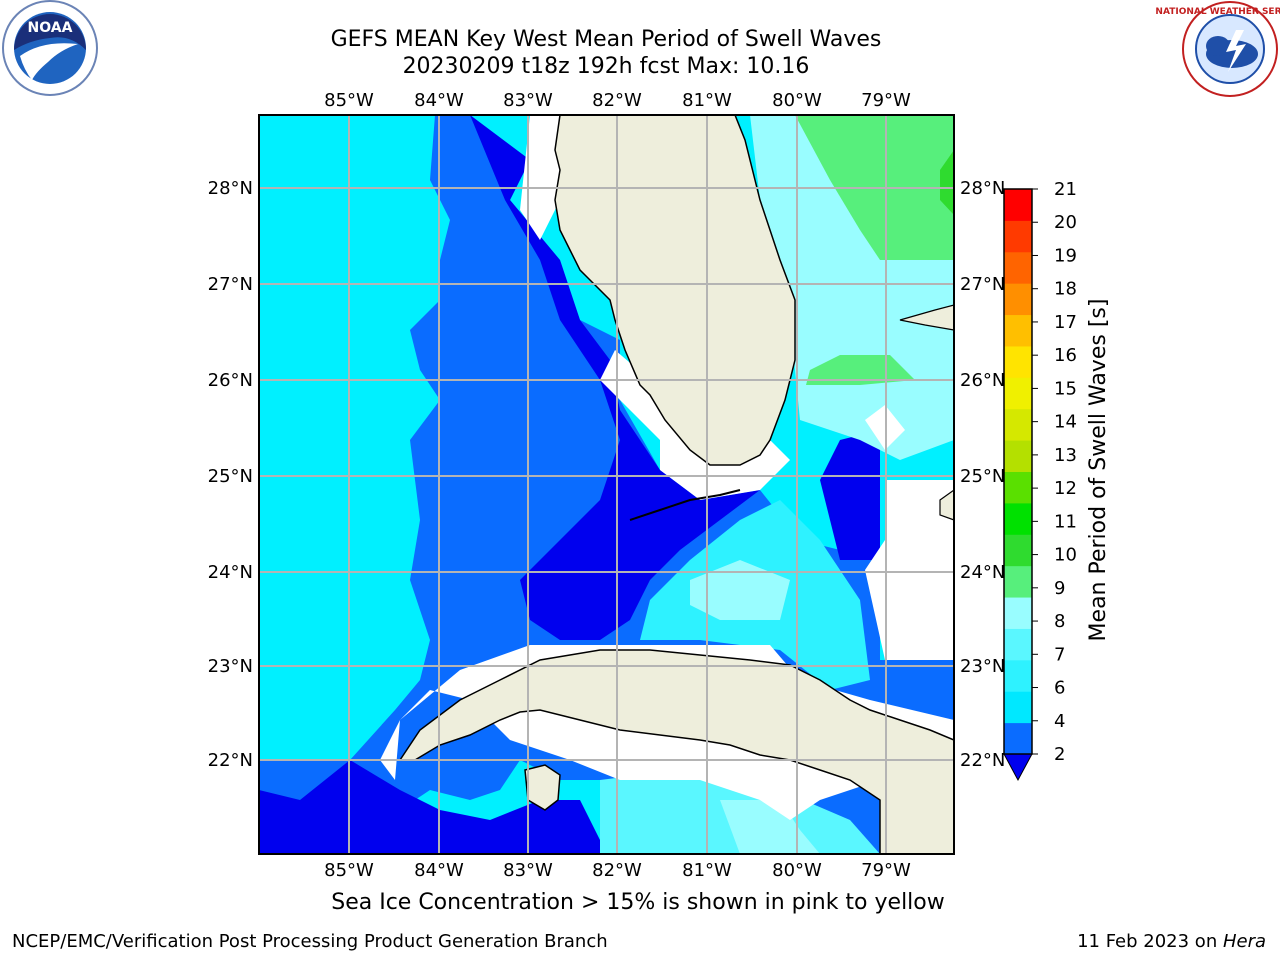 Image resolution: width=1280 pixels, height=960 pixels. Describe the element at coordinates (50, 28) in the screenshot. I see `noaa-logo-text: NOAA` at that location.